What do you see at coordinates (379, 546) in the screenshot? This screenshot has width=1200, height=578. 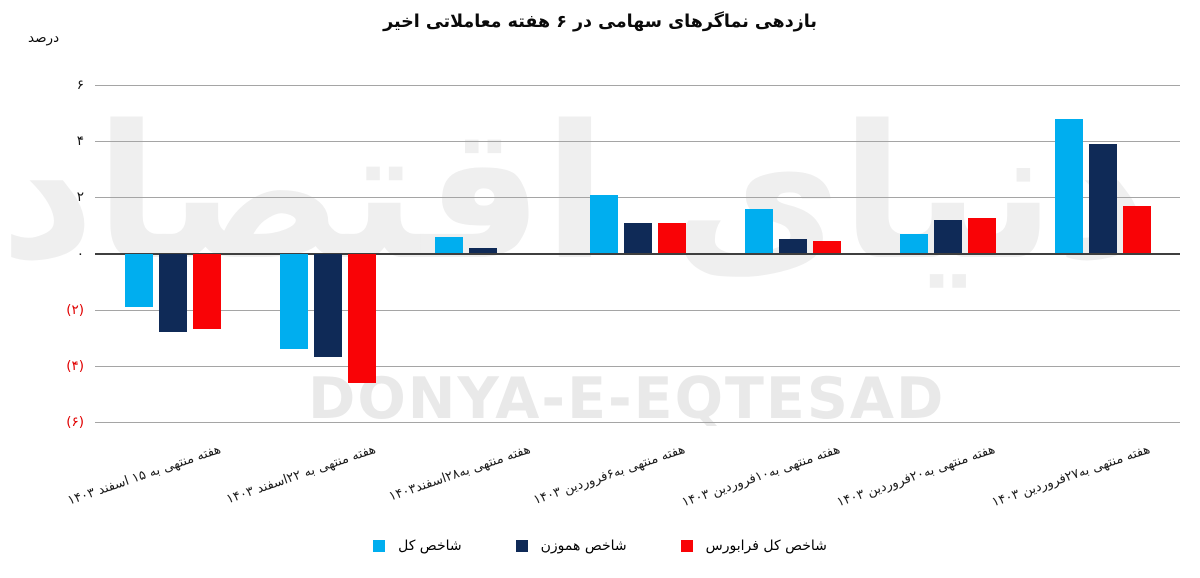 I see `legend-swatch-total-index` at bounding box center [379, 546].